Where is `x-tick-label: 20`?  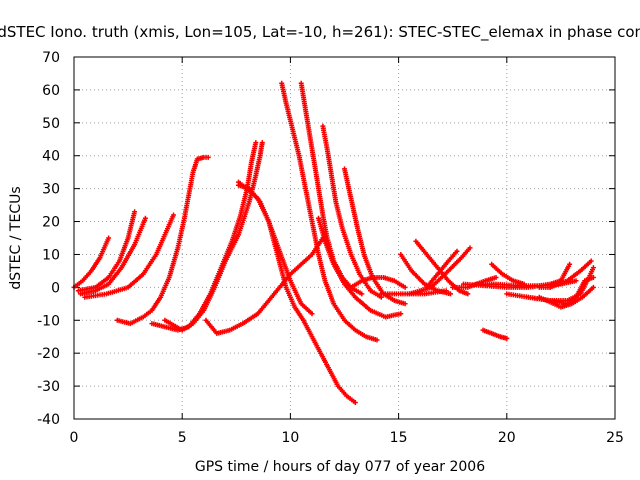
x-tick-label: 20 is located at coordinates (507, 438).